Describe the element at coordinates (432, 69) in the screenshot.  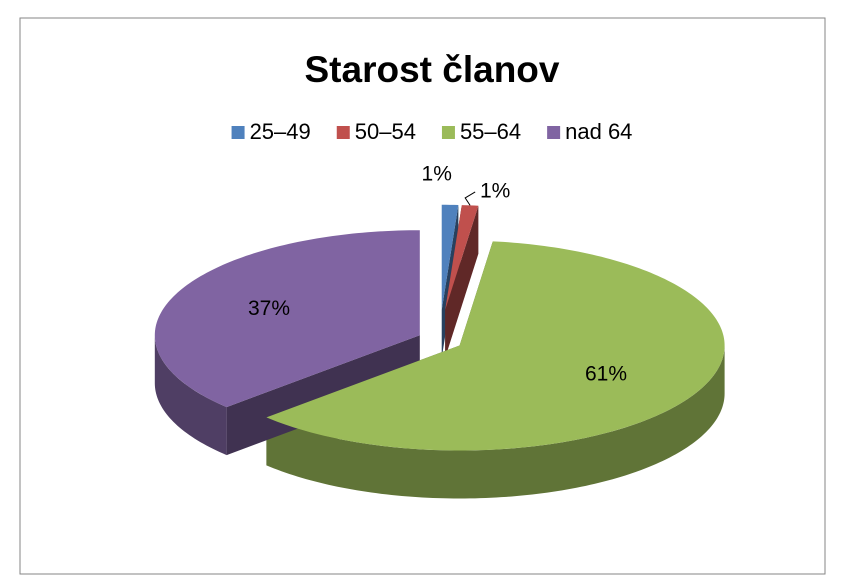
I see `chart-title: Starost članov` at that location.